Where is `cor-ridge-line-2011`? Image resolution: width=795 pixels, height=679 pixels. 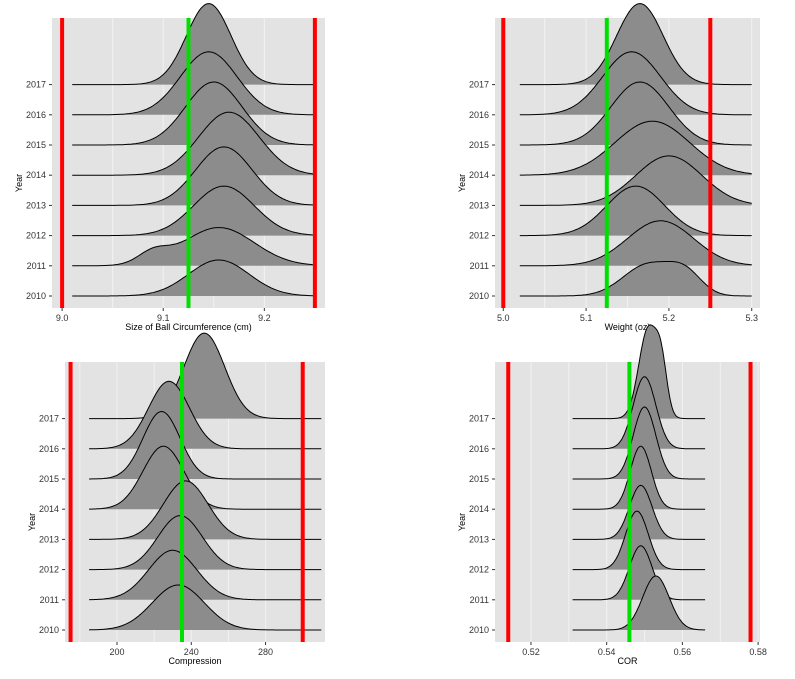
cor-ridge-line-2011 is located at coordinates (639, 573).